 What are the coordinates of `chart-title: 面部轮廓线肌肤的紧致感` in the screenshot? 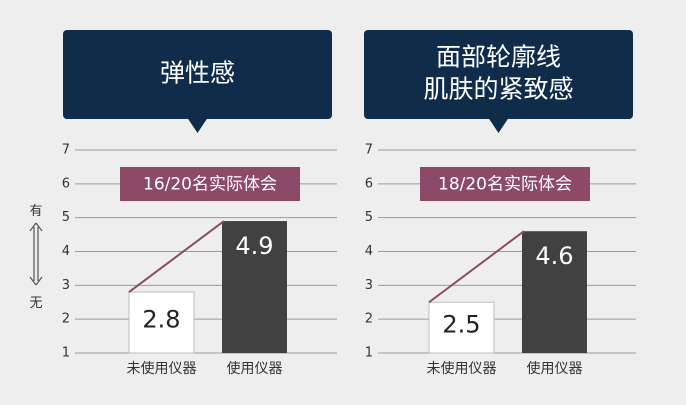 It's located at (498, 73).